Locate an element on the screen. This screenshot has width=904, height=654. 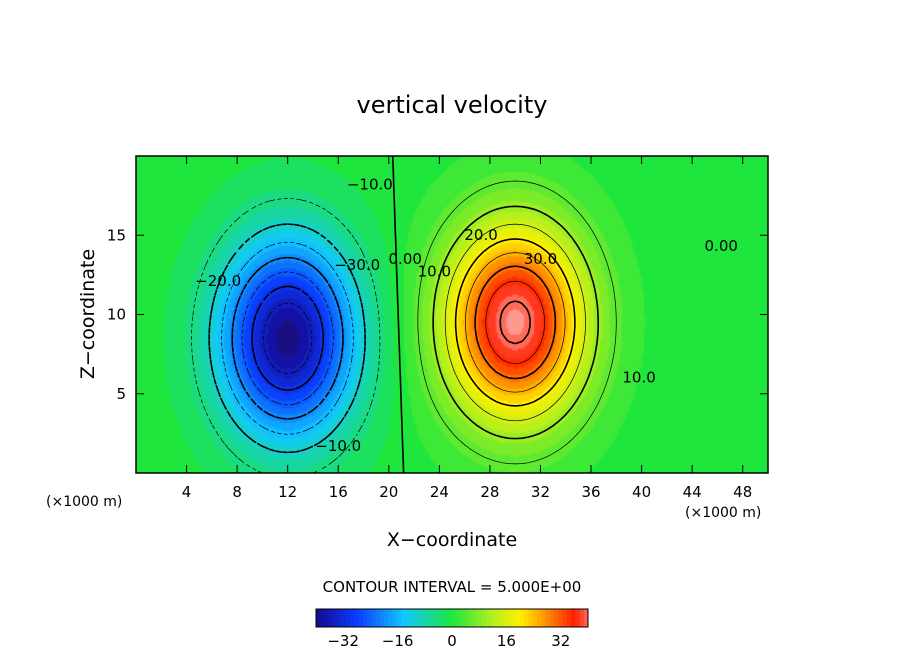
contour-label: −10.0 is located at coordinates (338, 446).